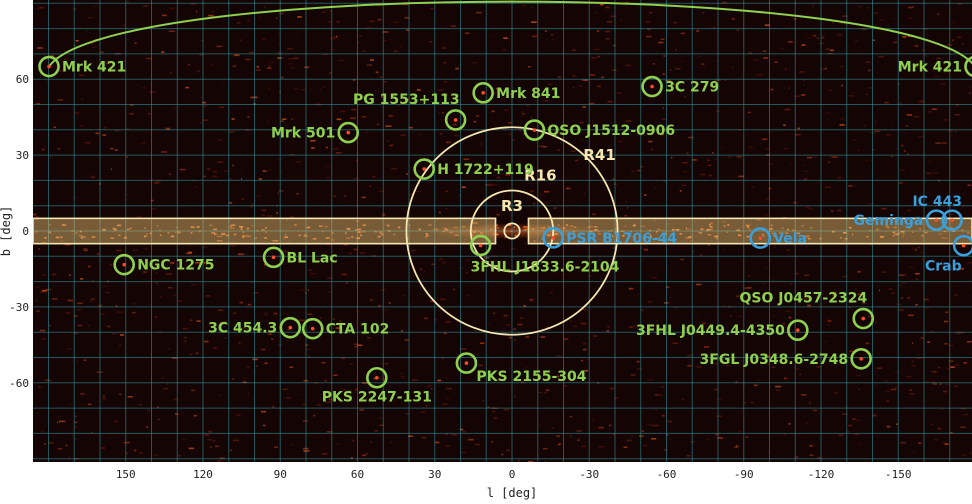 This screenshot has width=972, height=504. I want to click on source-marker, so click(553, 238).